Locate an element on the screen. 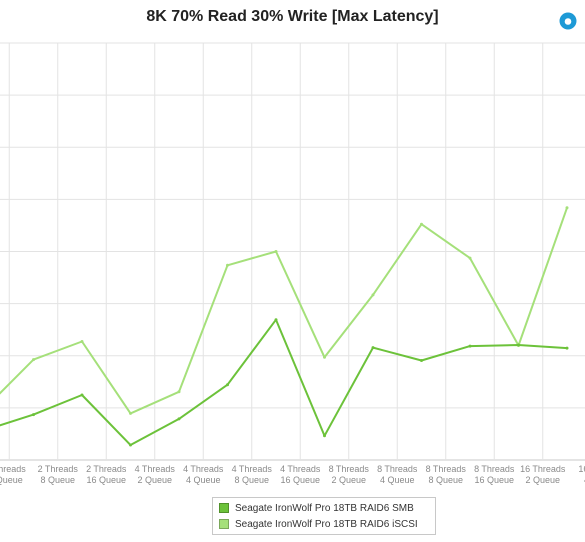 The image size is (585, 542). legend-label-smb: Seagate IronWolf Pro 18TB RAID6 SMB is located at coordinates (324, 508).